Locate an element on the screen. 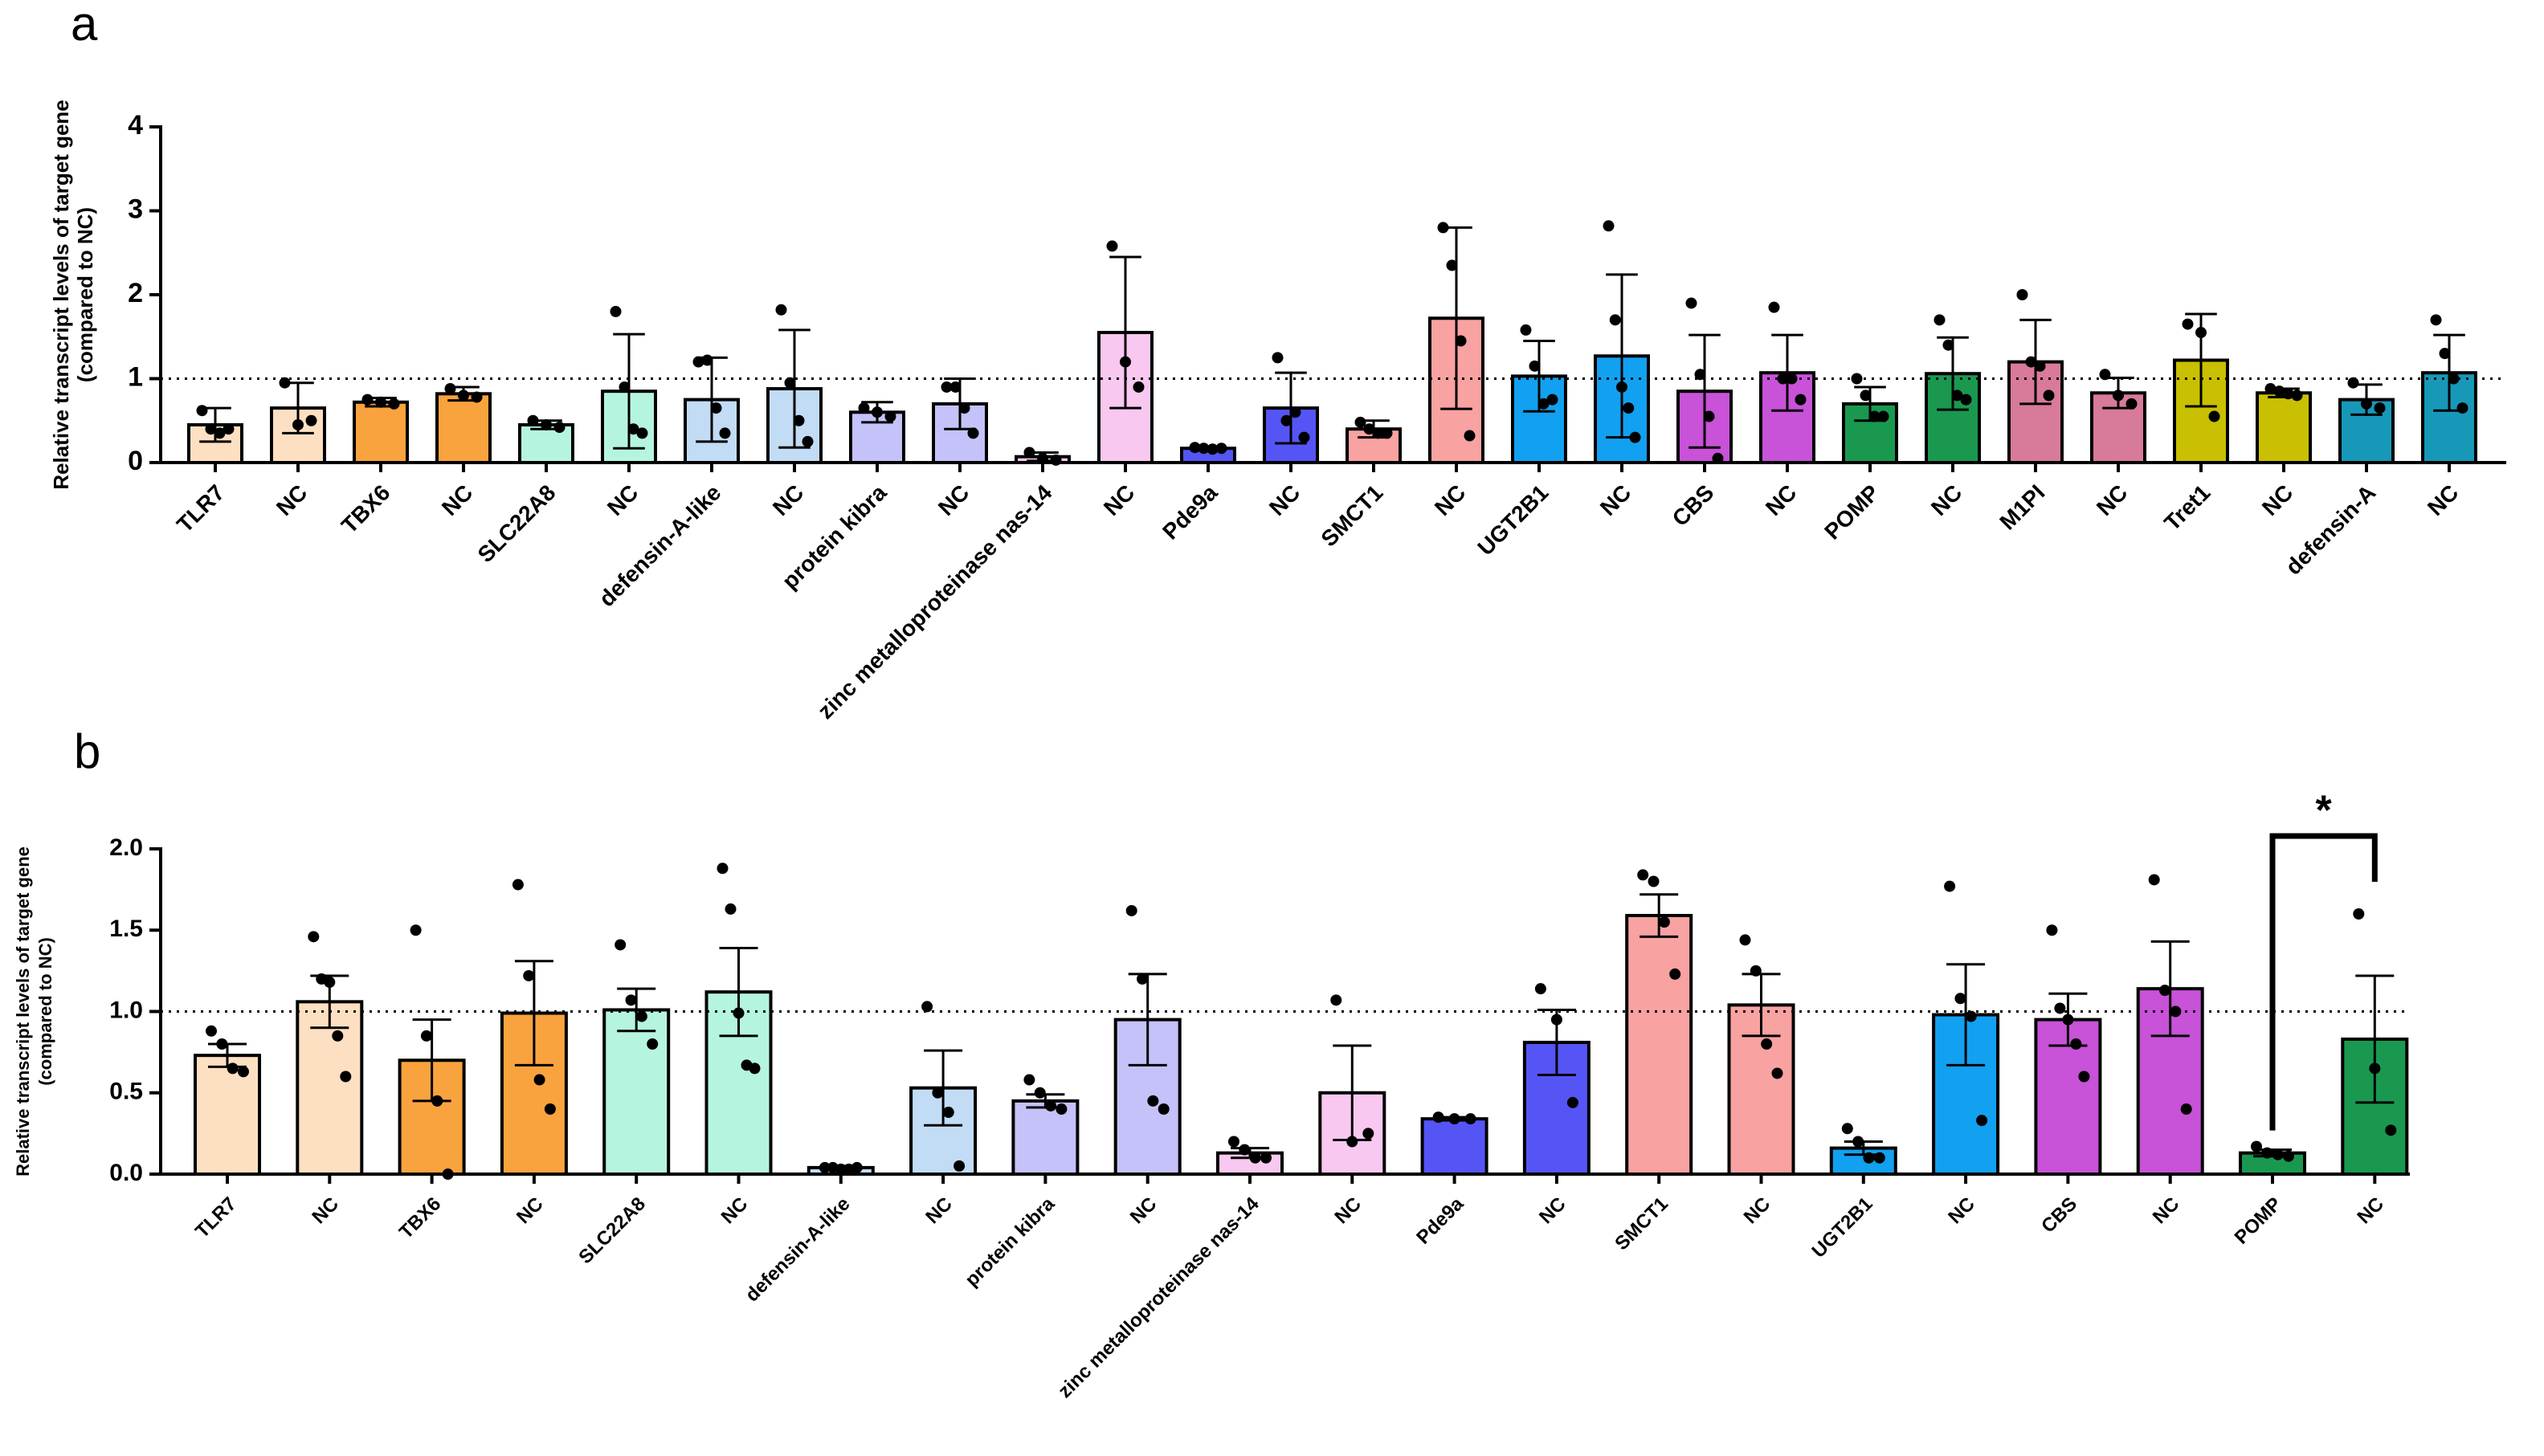 This screenshot has width=2544, height=1456. x-tick-label: TBX6 is located at coordinates (420, 1218).